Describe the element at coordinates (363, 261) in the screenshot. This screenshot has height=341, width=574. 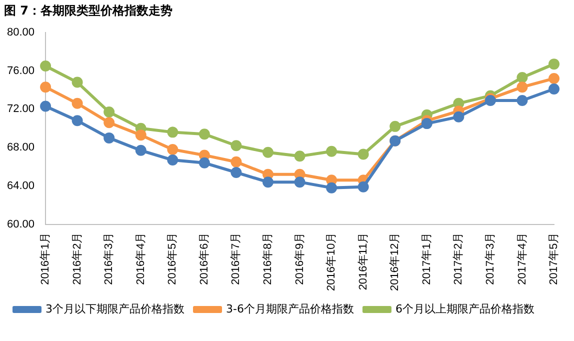
I see `x-tick-label: 2016年11月` at that location.